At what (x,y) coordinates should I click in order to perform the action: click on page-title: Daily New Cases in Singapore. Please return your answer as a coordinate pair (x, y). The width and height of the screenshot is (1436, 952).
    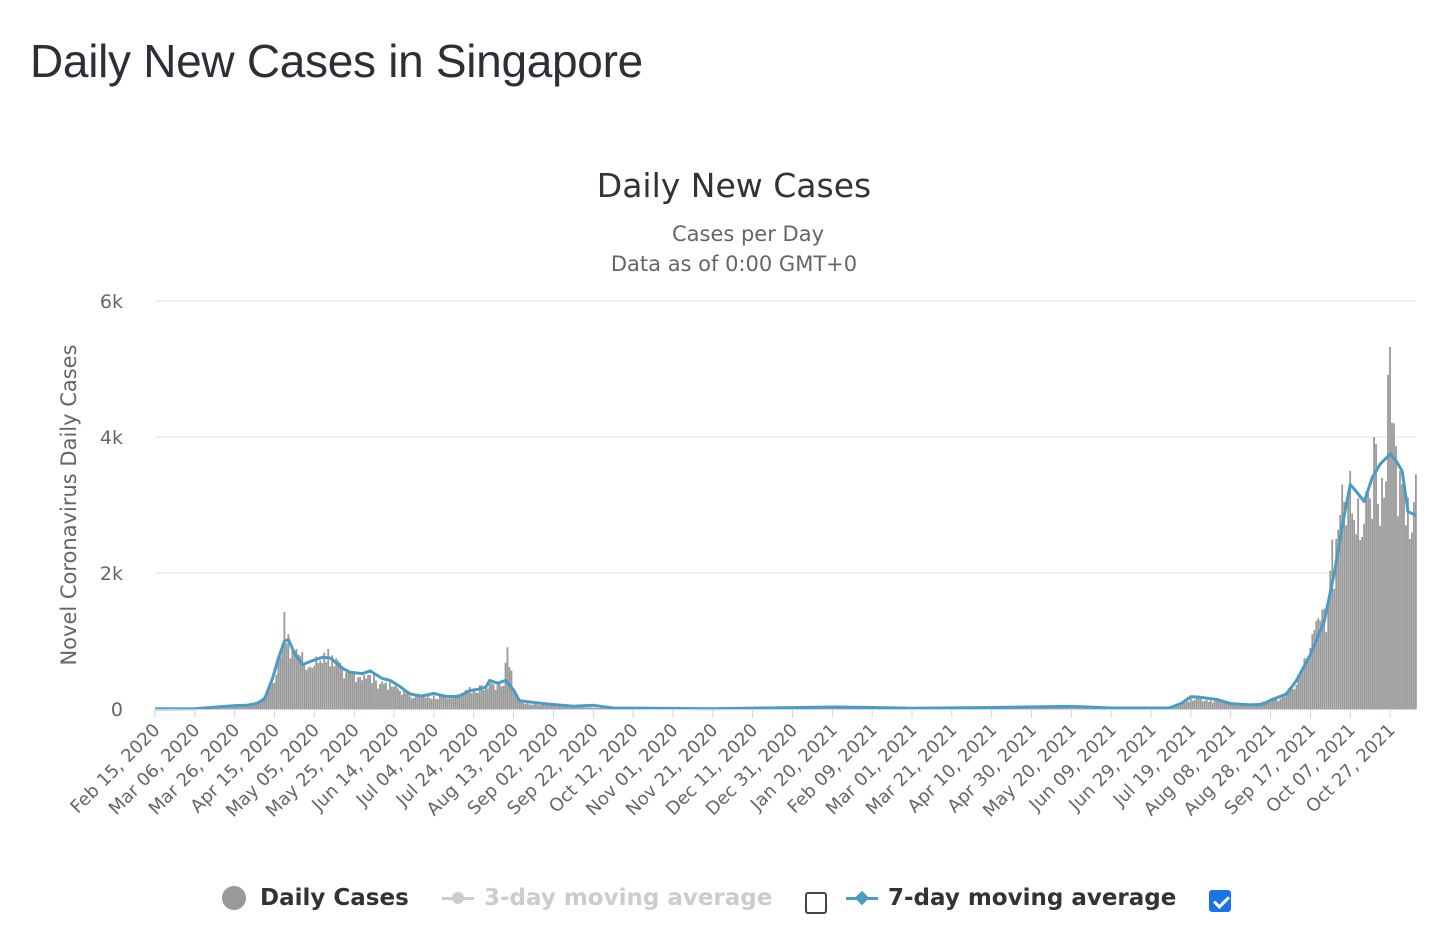
    Looking at the image, I should click on (336, 61).